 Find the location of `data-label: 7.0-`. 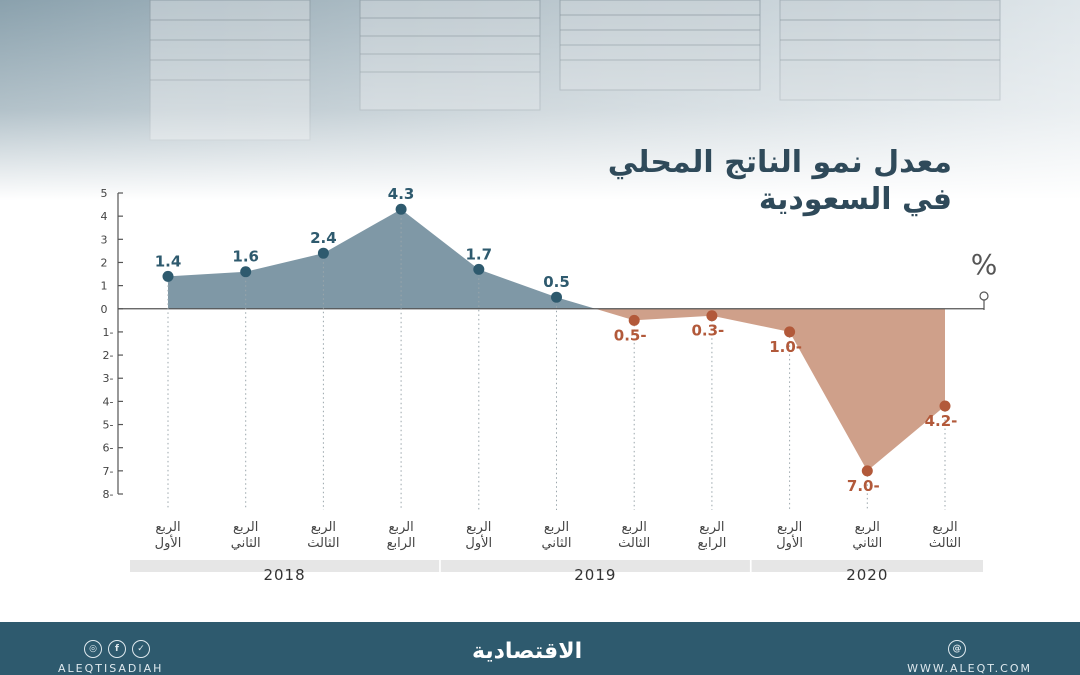

data-label: 7.0- is located at coordinates (863, 486).